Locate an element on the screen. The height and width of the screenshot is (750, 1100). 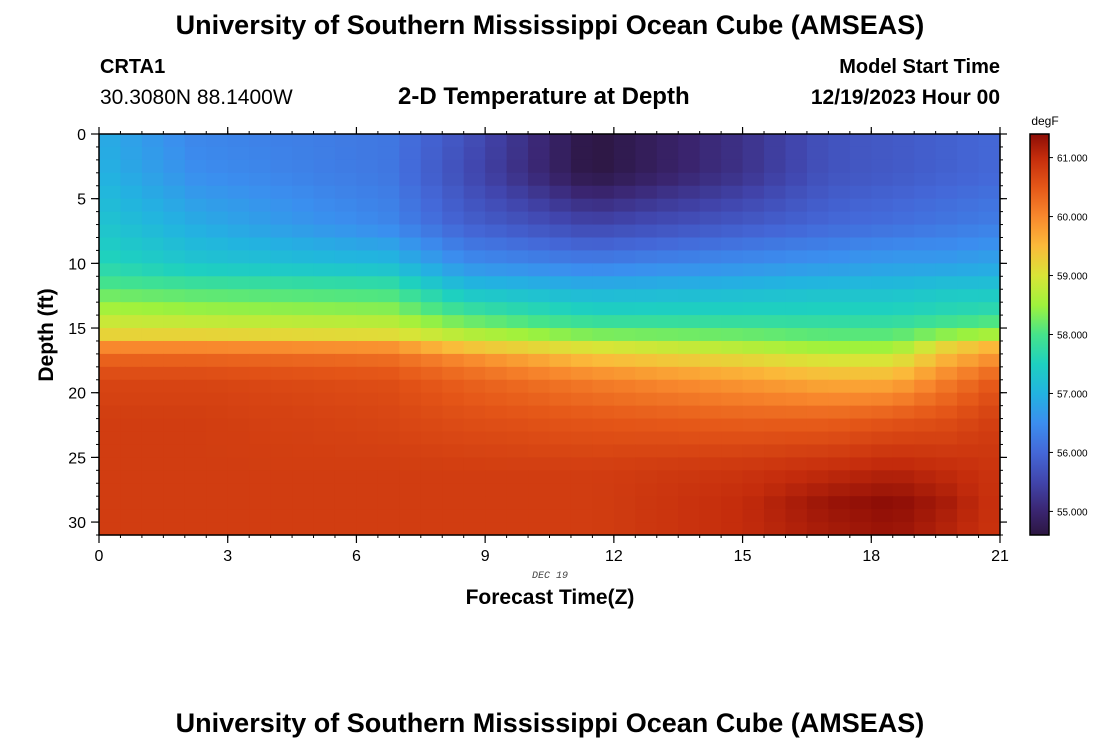
y-tick-label: 0 is located at coordinates (81, 135).